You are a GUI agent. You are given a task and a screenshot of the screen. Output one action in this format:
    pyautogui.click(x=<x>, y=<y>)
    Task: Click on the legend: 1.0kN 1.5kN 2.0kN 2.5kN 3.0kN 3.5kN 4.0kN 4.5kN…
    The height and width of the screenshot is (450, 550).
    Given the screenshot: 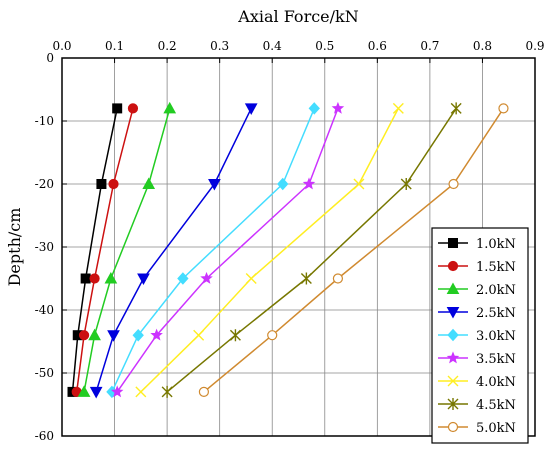 What is the action you would take?
    pyautogui.click(x=480, y=335)
    